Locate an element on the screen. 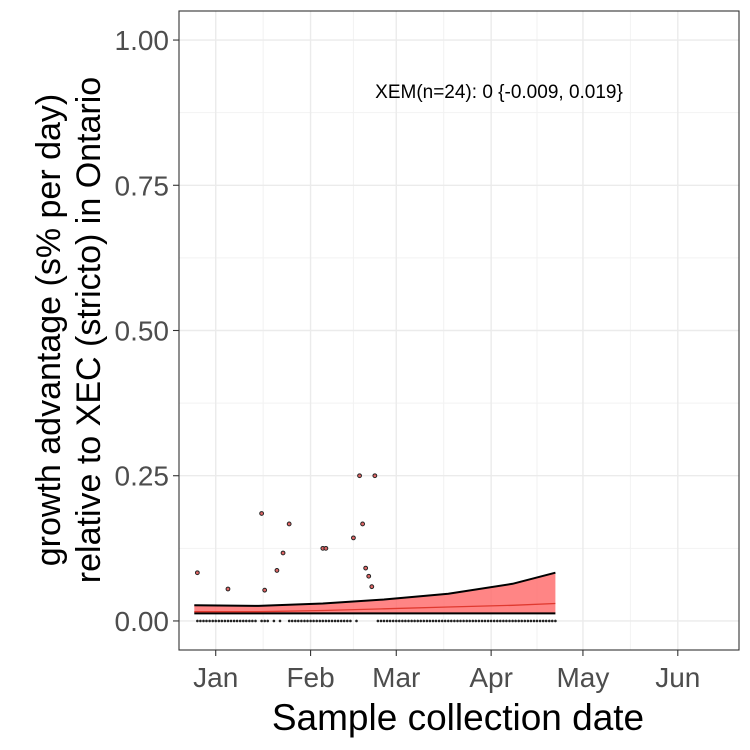 This screenshot has width=750, height=750. x-tick-label: Apr is located at coordinates (491, 677).